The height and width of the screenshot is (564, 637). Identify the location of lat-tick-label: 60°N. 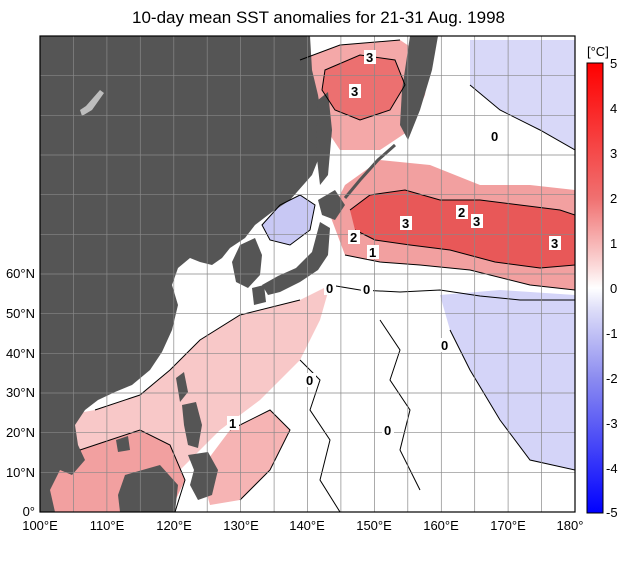
(20, 273).